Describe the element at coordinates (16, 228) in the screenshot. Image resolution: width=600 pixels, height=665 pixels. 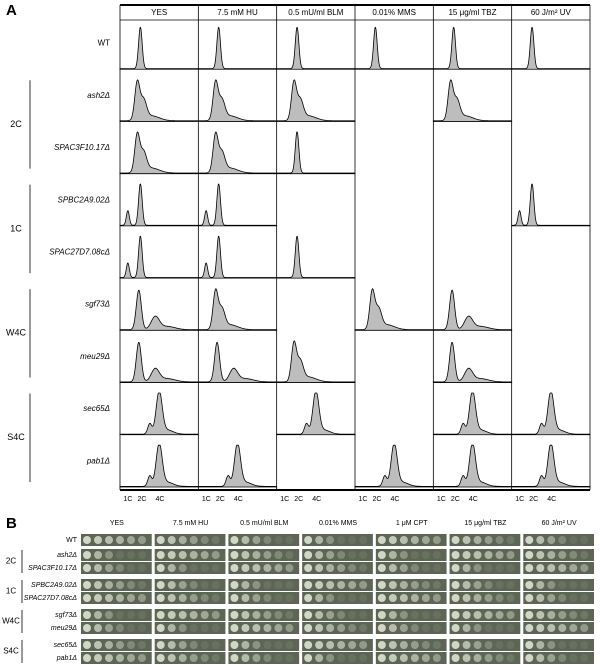
I see `group-label: 1C` at that location.